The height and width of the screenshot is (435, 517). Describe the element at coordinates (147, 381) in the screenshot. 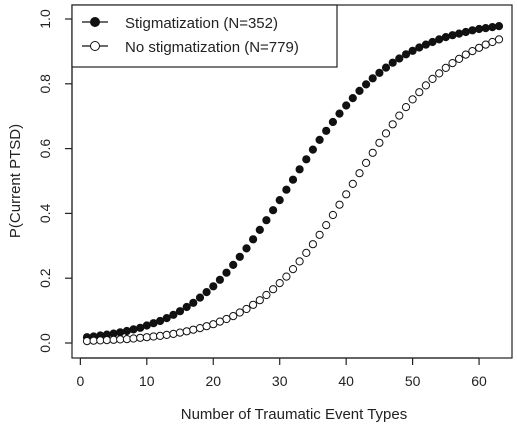

I see `x-tick-label: 10` at that location.